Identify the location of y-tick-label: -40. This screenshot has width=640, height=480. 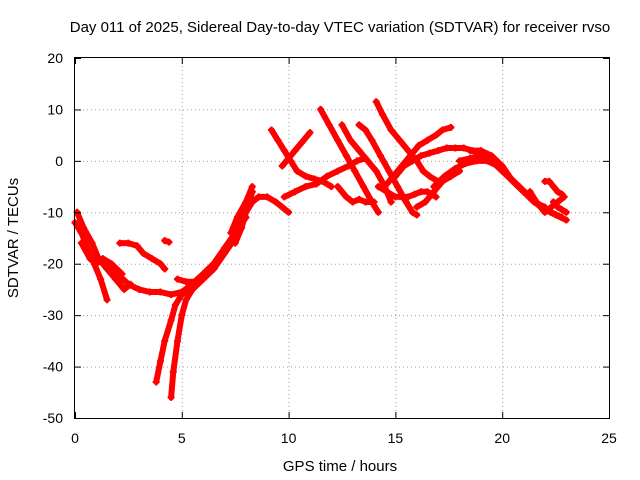
(53, 367).